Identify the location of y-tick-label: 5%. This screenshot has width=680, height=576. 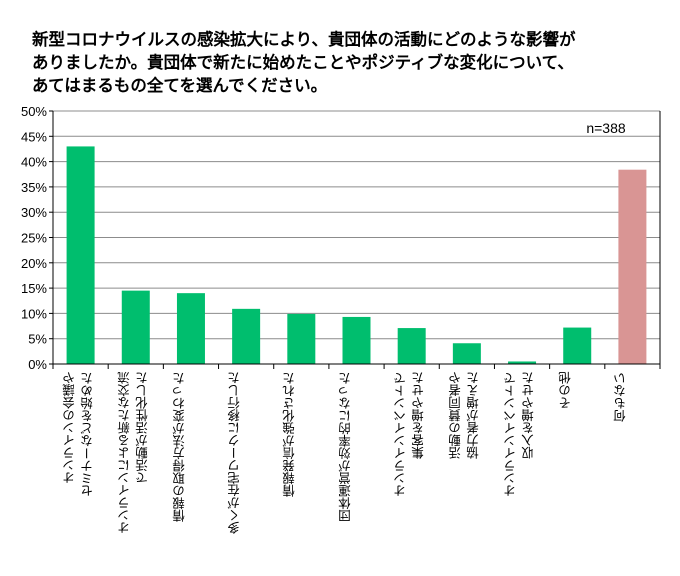
(37, 339).